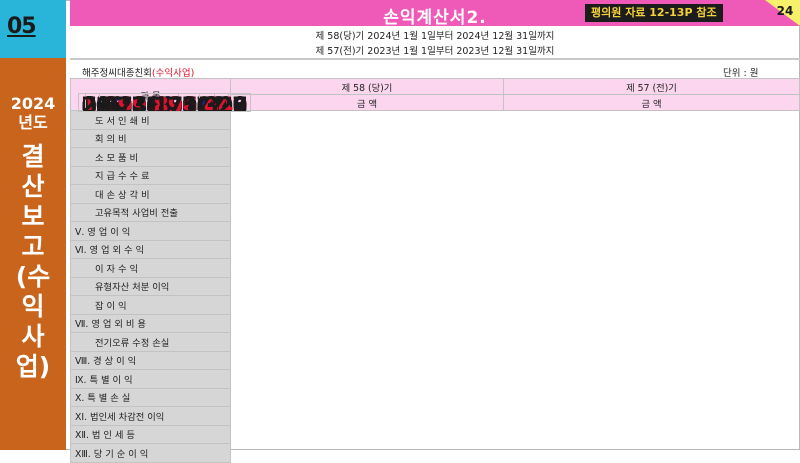 The height and width of the screenshot is (463, 800). What do you see at coordinates (150, 175) in the screenshot?
I see `row-label: 지 급 수 수 료` at bounding box center [150, 175].